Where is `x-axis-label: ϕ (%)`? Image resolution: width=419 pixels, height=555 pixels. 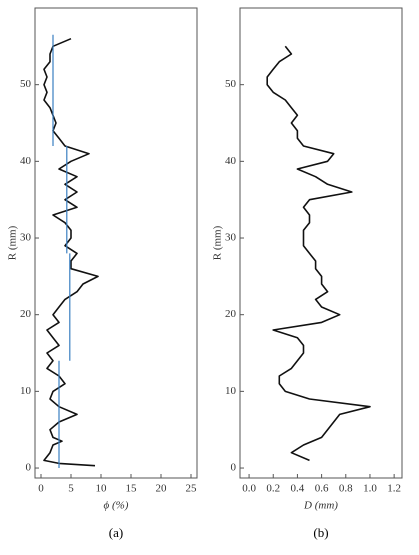
x-axis-label: ϕ (%) is located at coordinates (116, 506).